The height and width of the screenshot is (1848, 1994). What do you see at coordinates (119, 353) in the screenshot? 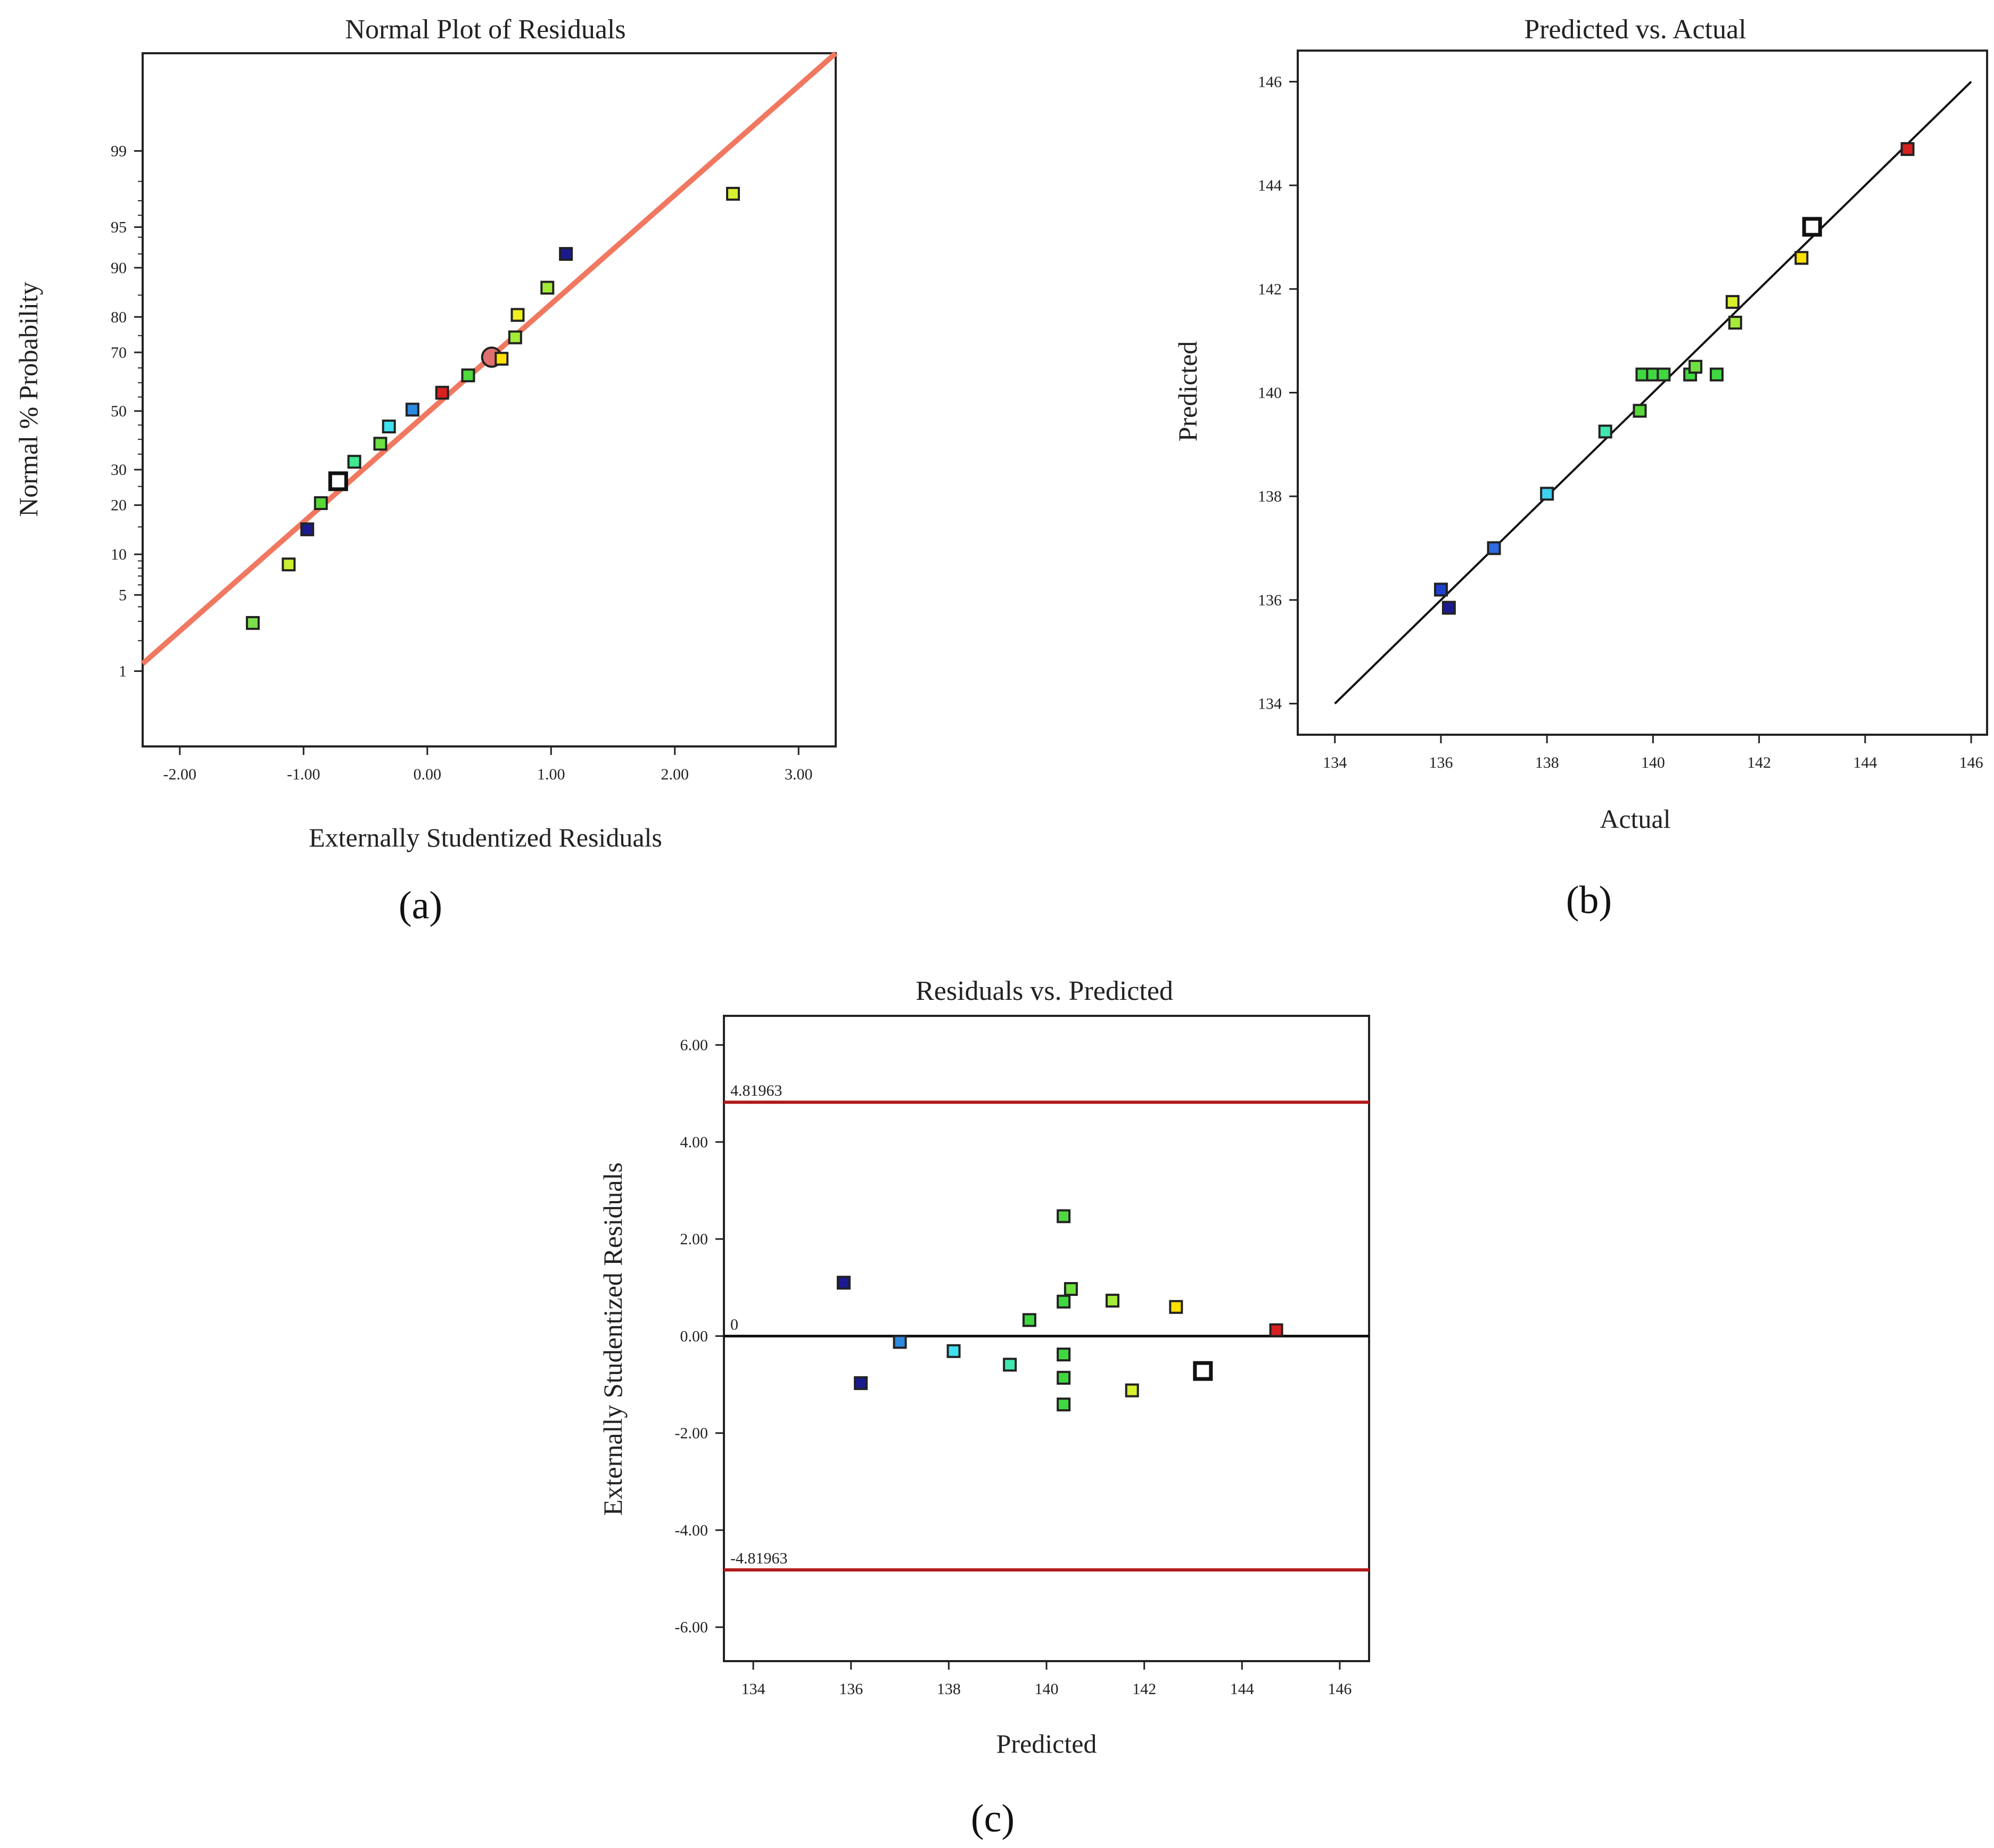
I see `y-tick-label: 70` at bounding box center [119, 353].